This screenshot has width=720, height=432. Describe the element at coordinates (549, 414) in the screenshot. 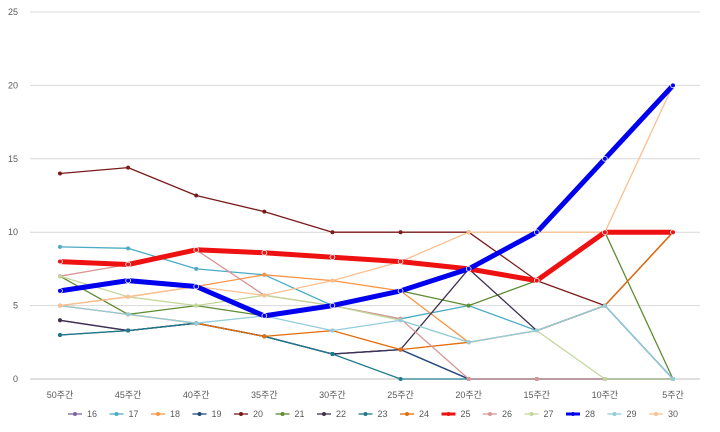

I see `legend-label: 27` at that location.